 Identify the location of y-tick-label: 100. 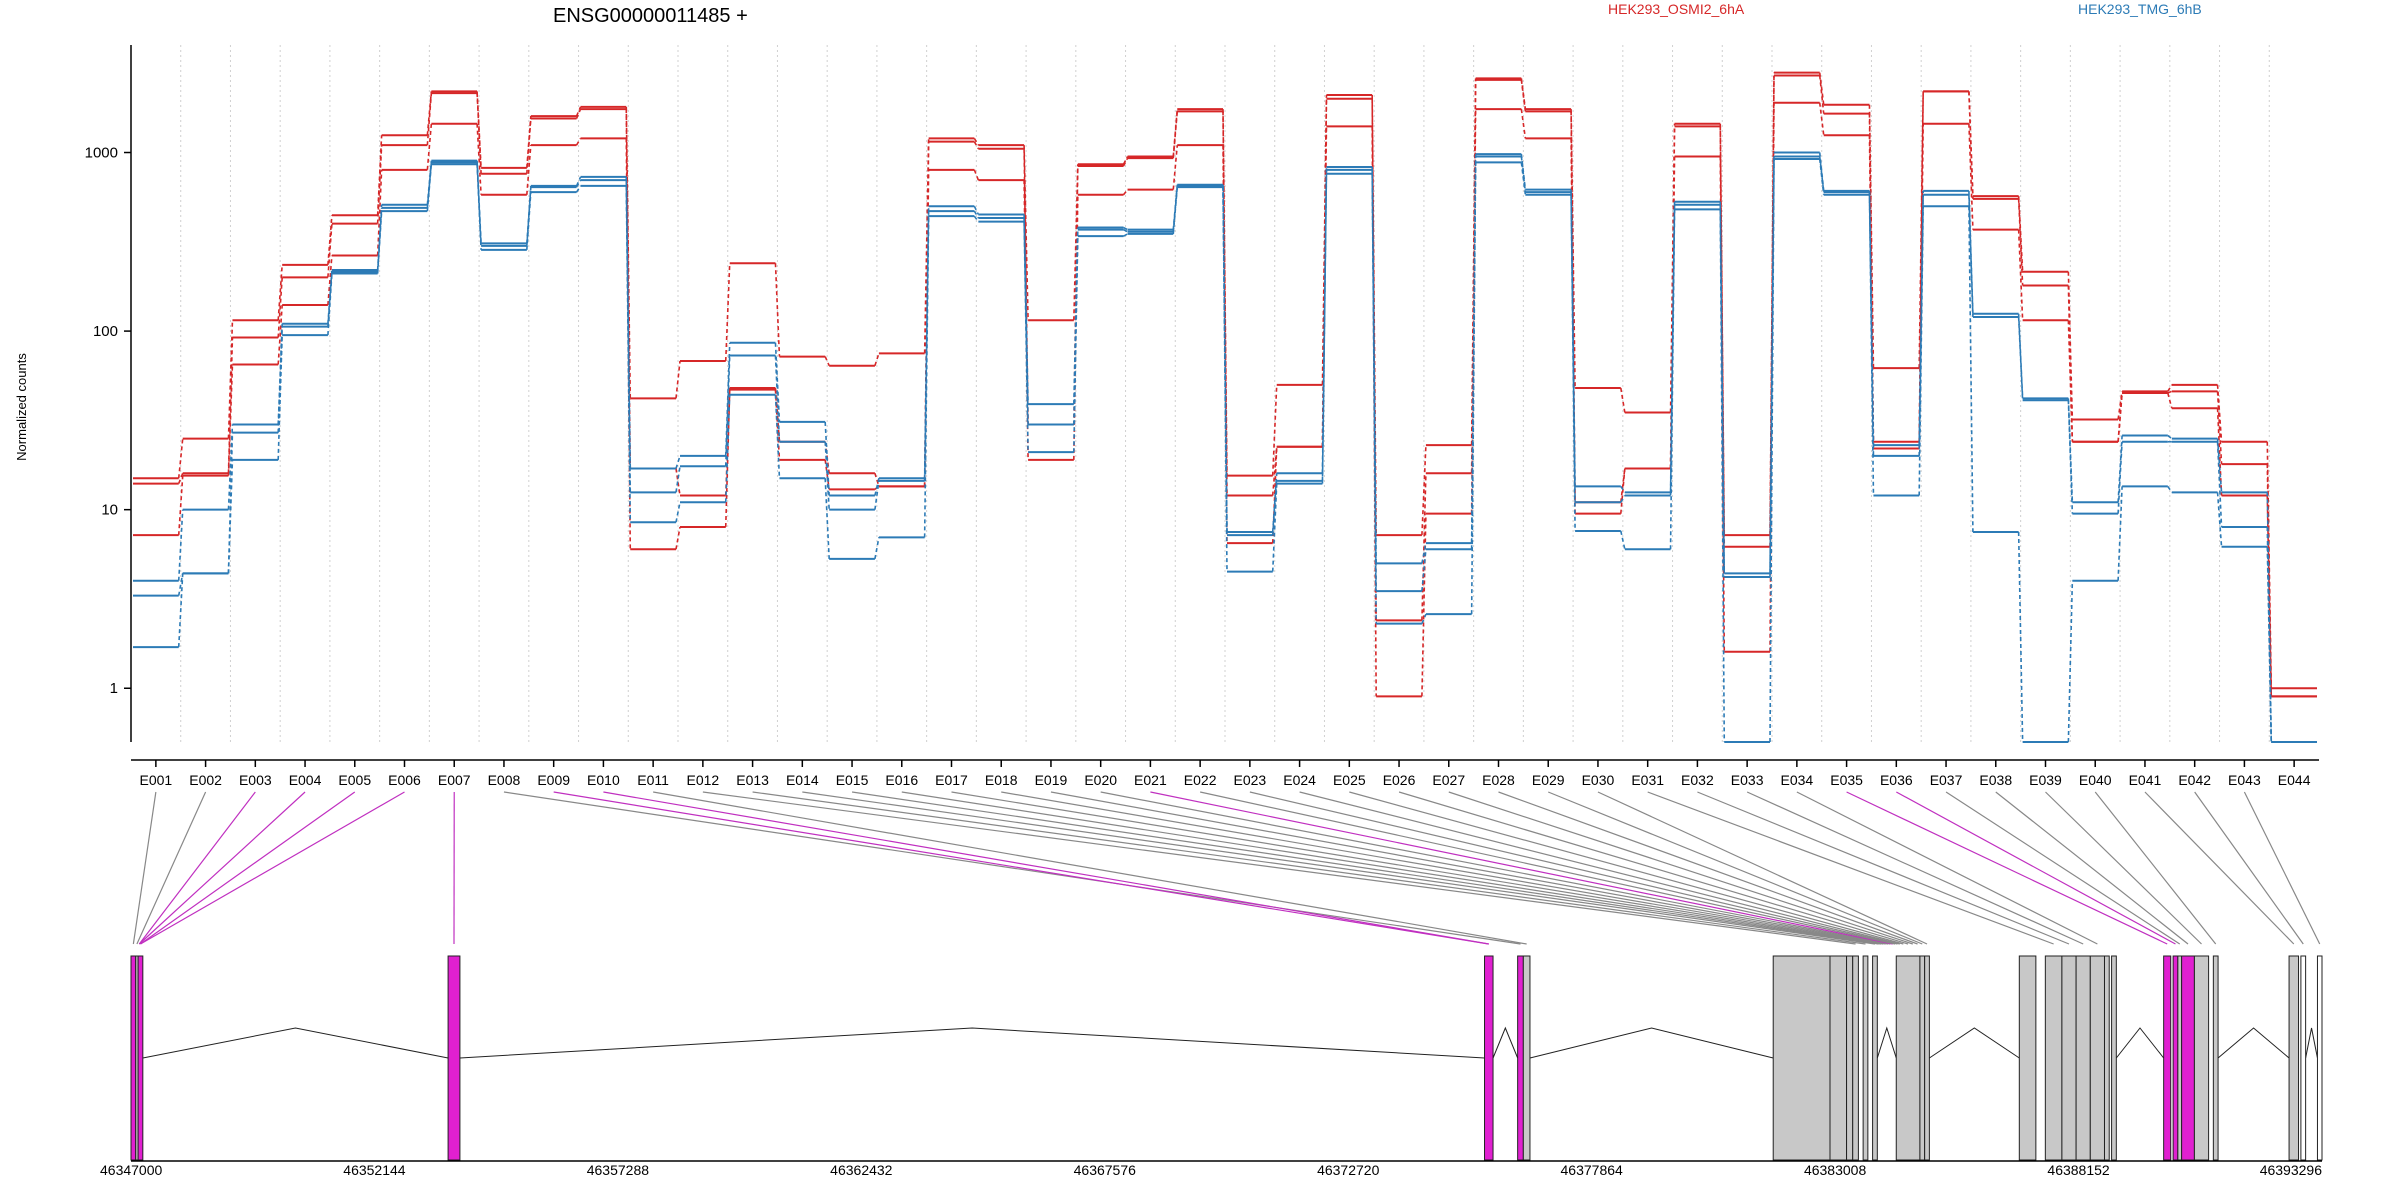
(105, 331).